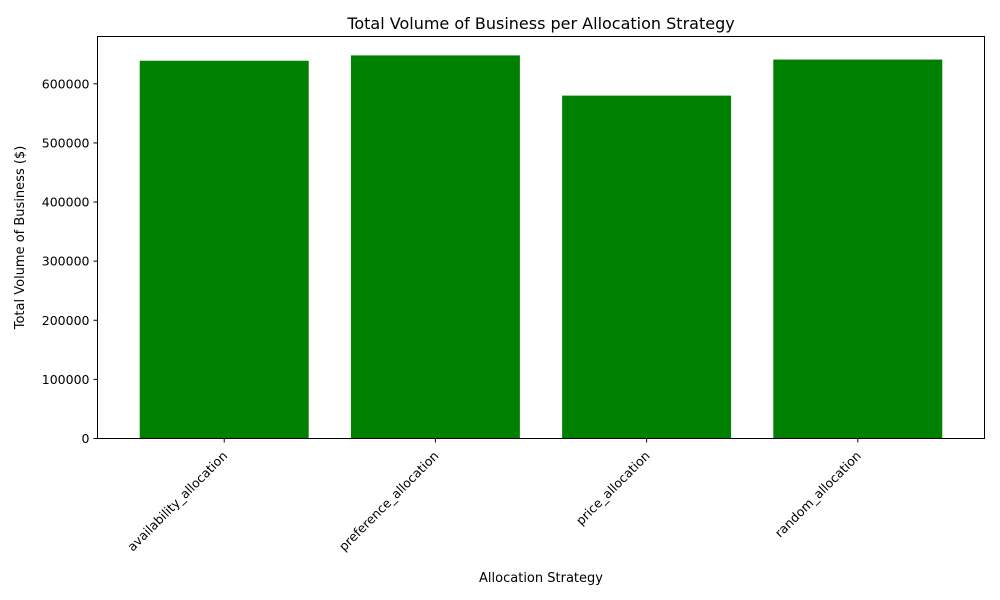 The width and height of the screenshot is (1000, 600). What do you see at coordinates (66, 320) in the screenshot?
I see `y-tick-label: 200000` at bounding box center [66, 320].